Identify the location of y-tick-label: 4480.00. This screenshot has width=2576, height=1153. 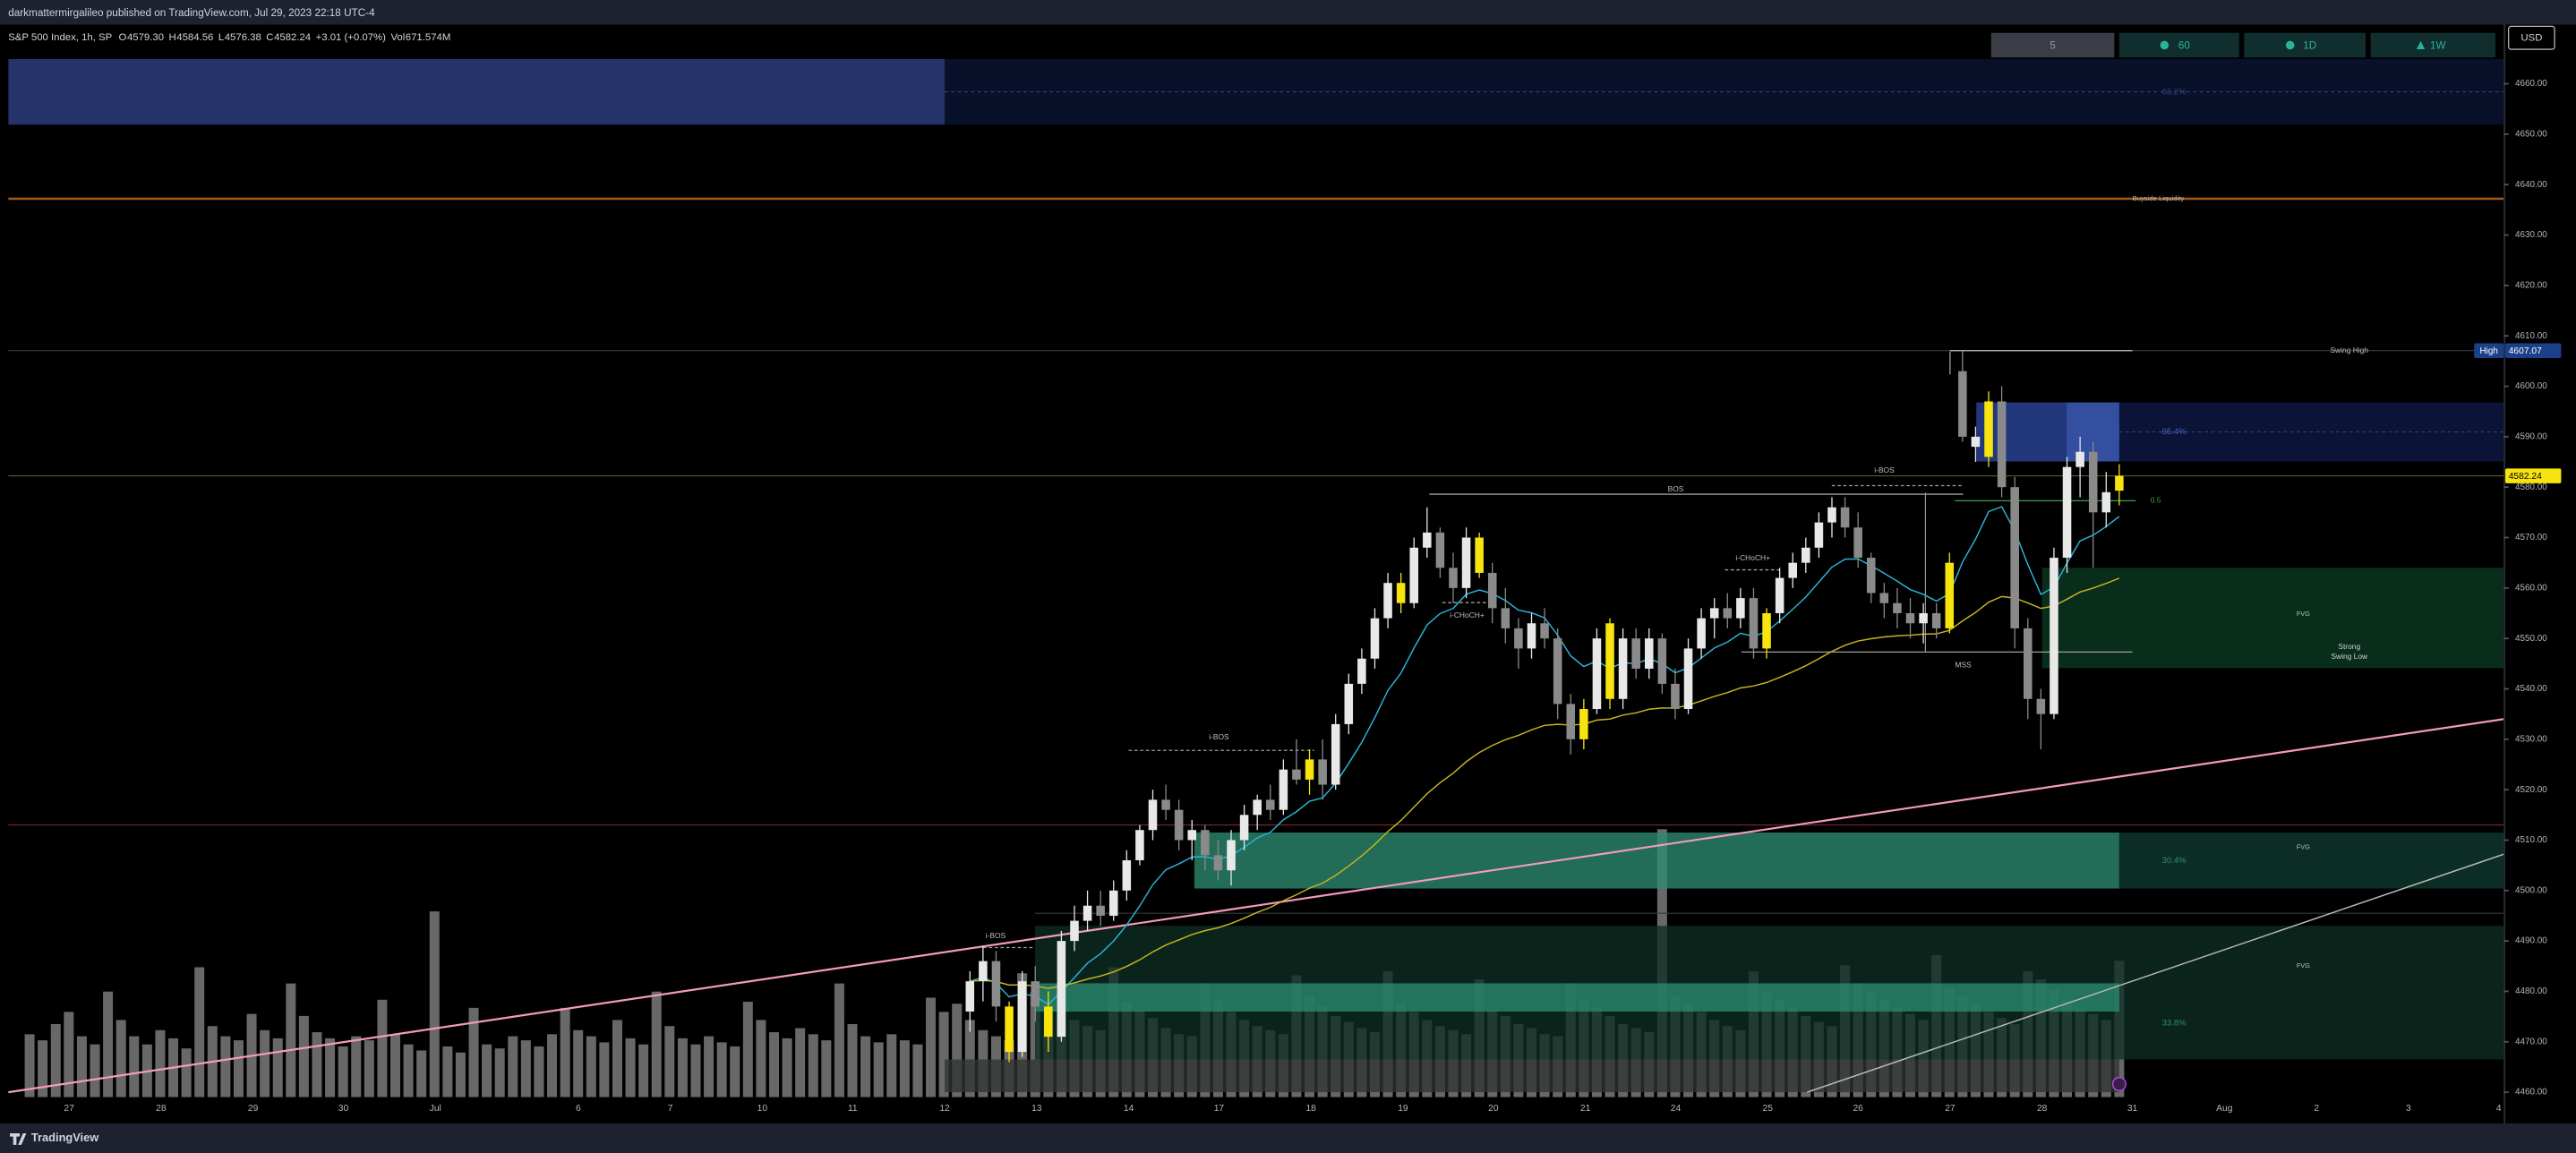
(2531, 991).